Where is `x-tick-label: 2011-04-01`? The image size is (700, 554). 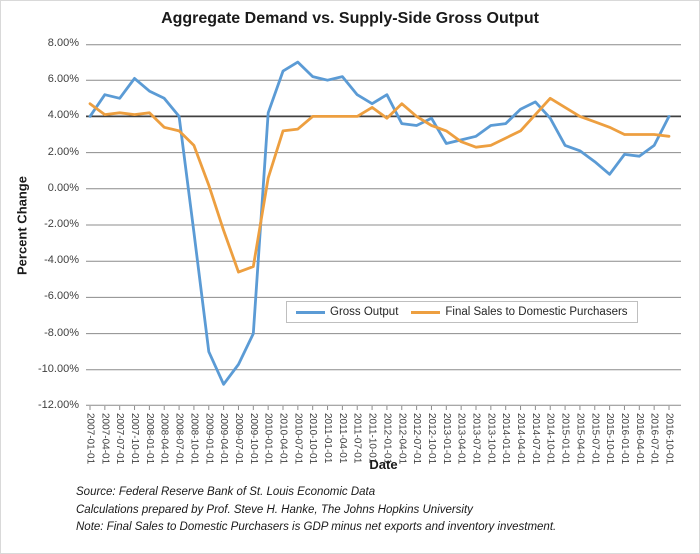
x-tick-label: 2011-04-01 is located at coordinates (342, 438).